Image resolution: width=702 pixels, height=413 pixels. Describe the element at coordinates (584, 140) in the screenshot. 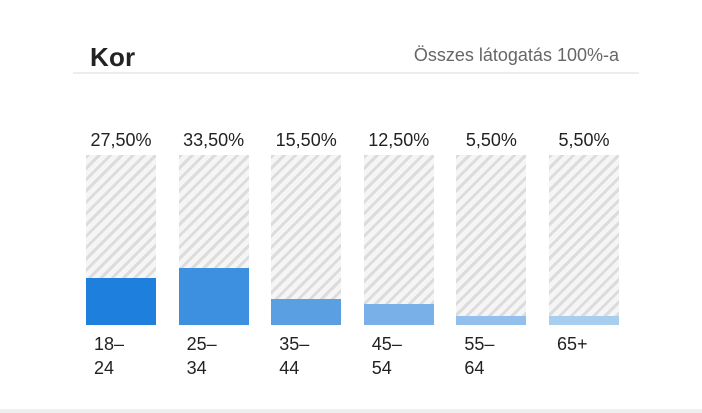

I see `value-label-5: 5,50%` at that location.